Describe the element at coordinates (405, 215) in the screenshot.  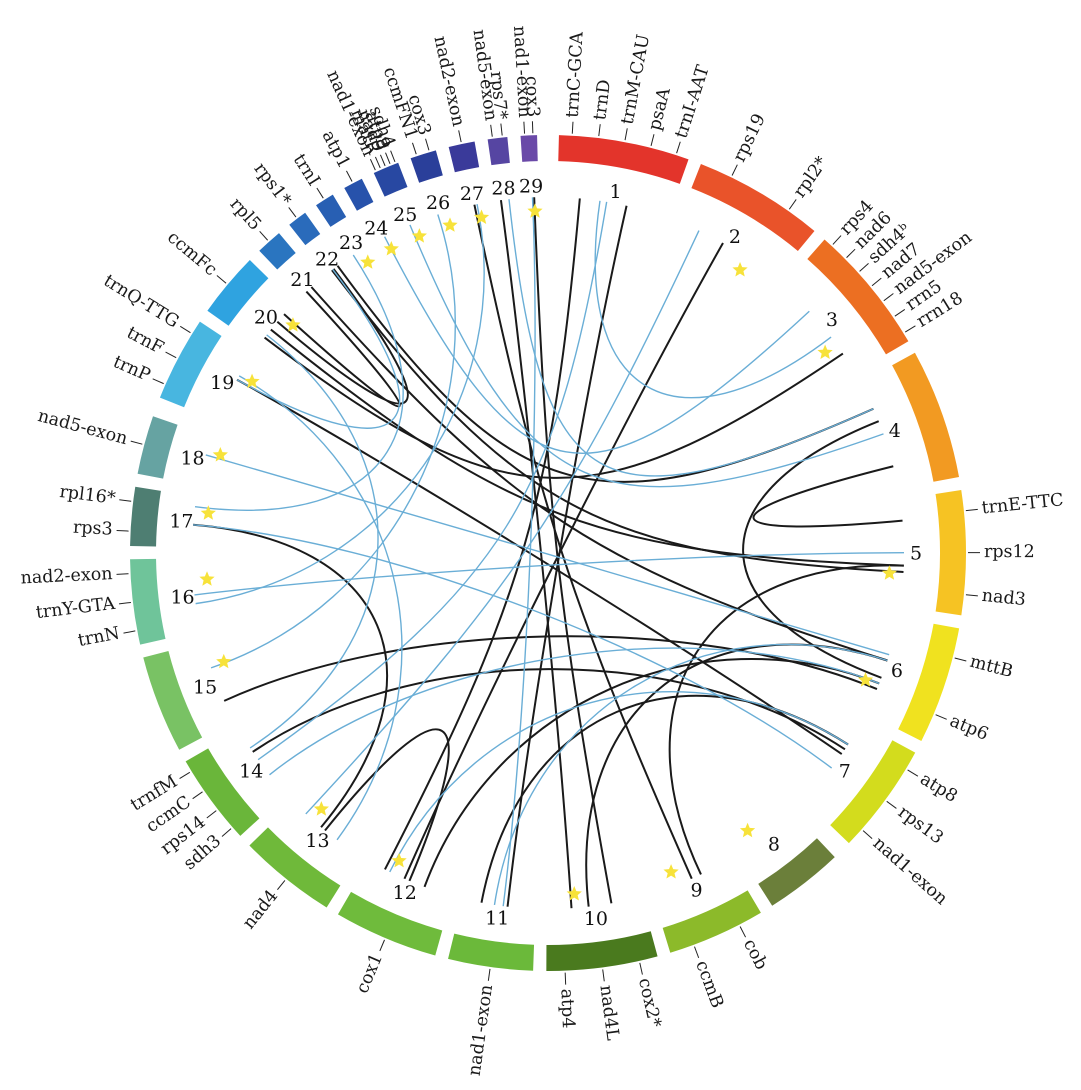
I see `segment-number-25: 25` at that location.